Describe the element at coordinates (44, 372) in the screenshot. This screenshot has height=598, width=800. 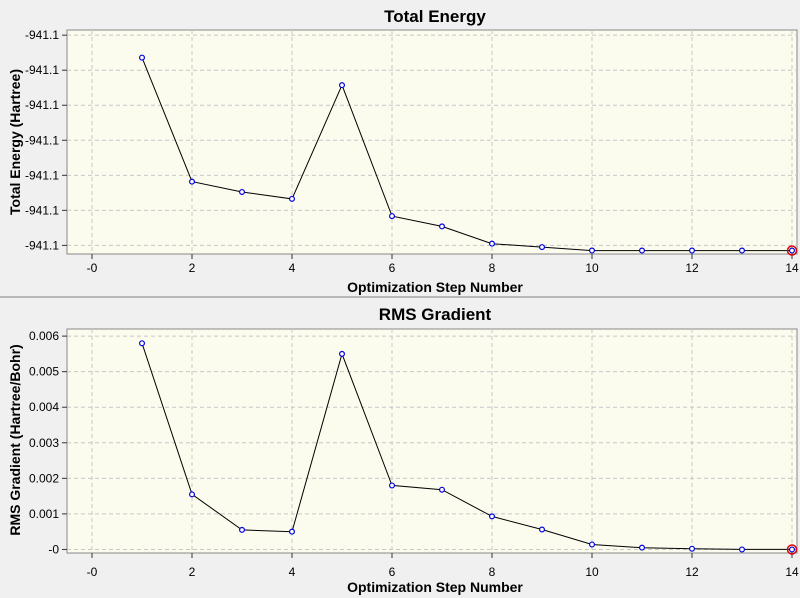
I see `y-tick-label: 0.005` at that location.